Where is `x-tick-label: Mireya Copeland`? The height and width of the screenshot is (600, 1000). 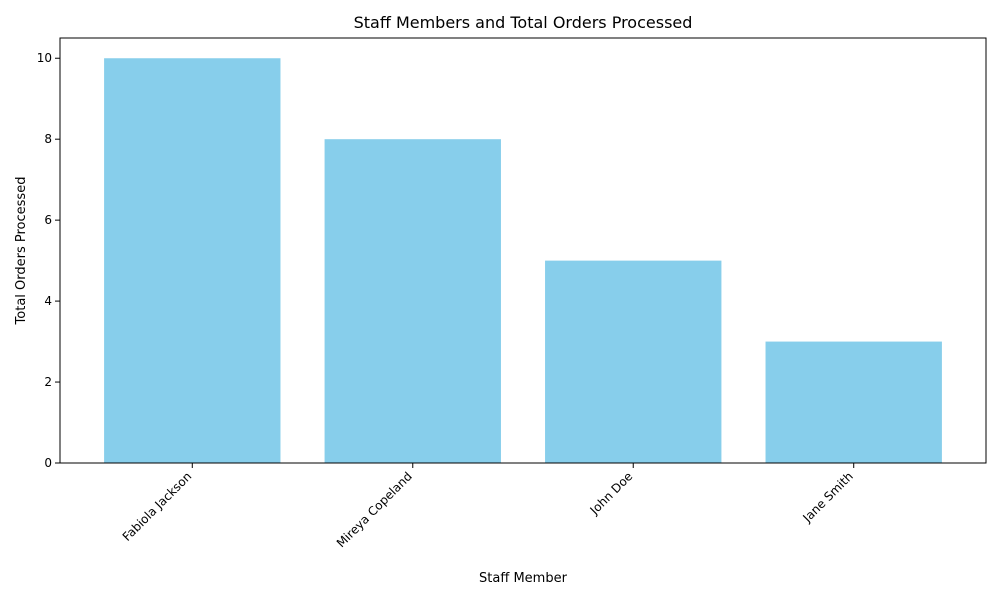
x-tick-label: Mireya Copeland is located at coordinates (374, 509).